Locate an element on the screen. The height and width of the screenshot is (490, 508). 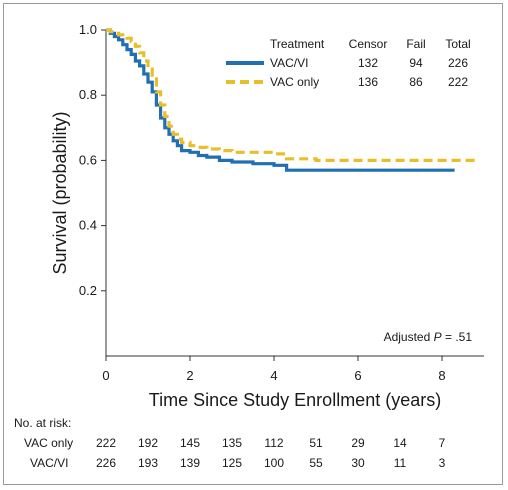
x-tick-label: 4 is located at coordinates (273, 375).